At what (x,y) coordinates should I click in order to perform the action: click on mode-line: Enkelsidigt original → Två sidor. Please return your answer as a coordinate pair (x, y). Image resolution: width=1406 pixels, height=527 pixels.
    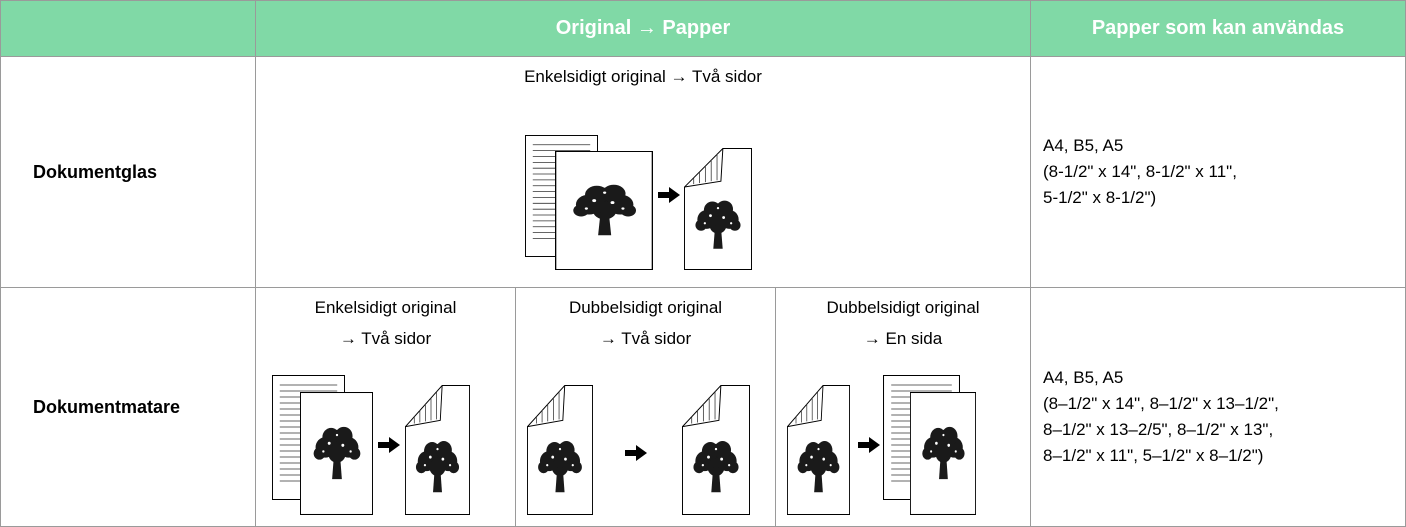
    Looking at the image, I should click on (643, 76).